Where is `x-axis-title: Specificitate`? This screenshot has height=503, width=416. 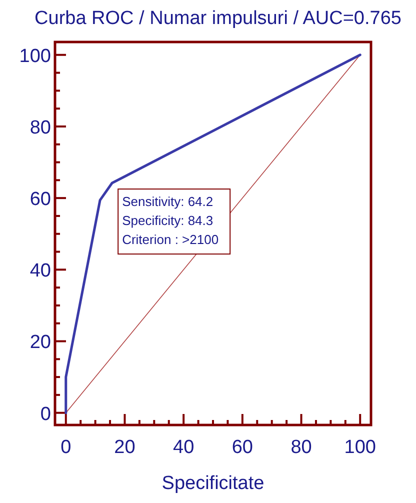 x-axis-title: Specificitate is located at coordinates (213, 483).